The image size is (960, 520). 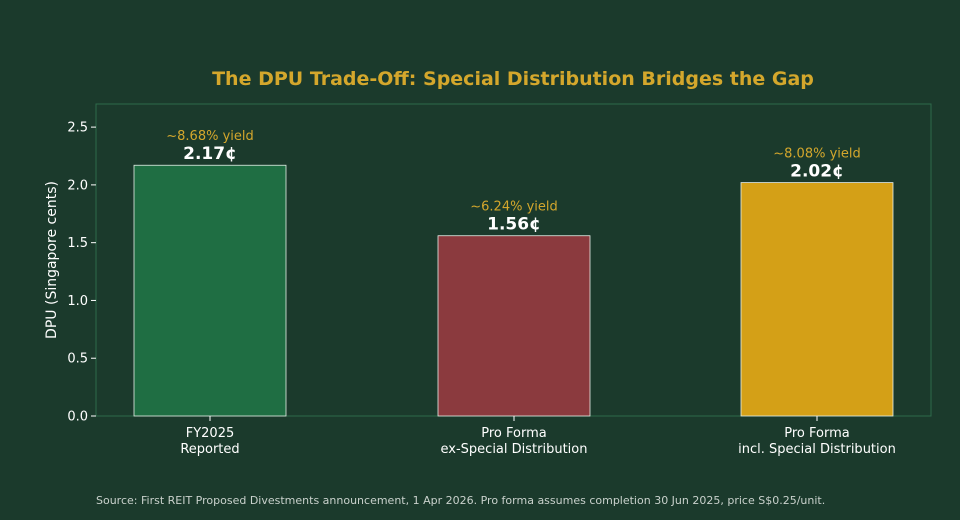 What do you see at coordinates (77, 128) in the screenshot?
I see `y-tick-label: 2.5` at bounding box center [77, 128].